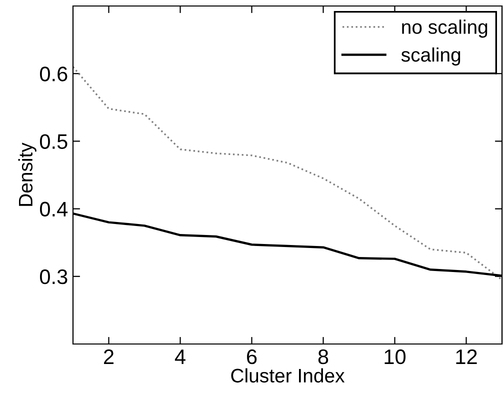  Describe the element at coordinates (430, 56) in the screenshot. I see `legend-label: scaling` at that location.